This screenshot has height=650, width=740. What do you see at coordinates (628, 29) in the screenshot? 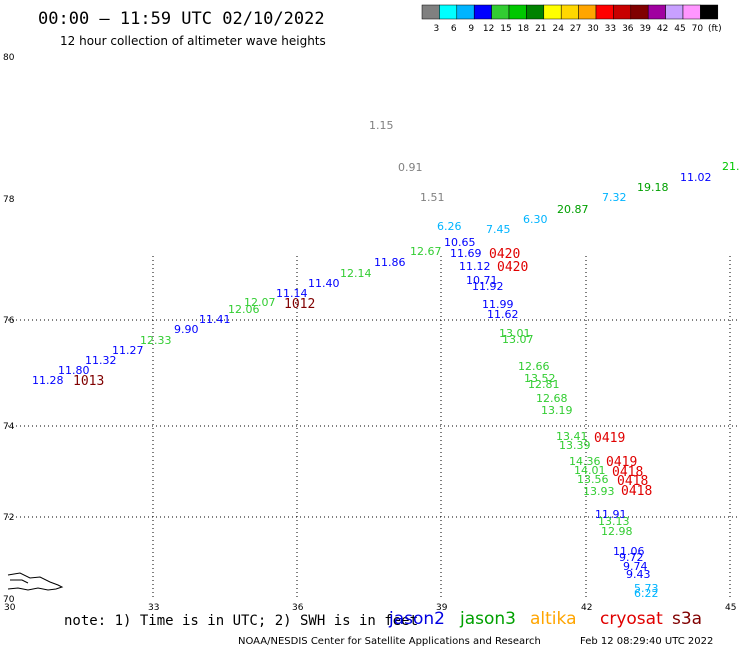
I see `colorbar-label: 36` at bounding box center [628, 29].